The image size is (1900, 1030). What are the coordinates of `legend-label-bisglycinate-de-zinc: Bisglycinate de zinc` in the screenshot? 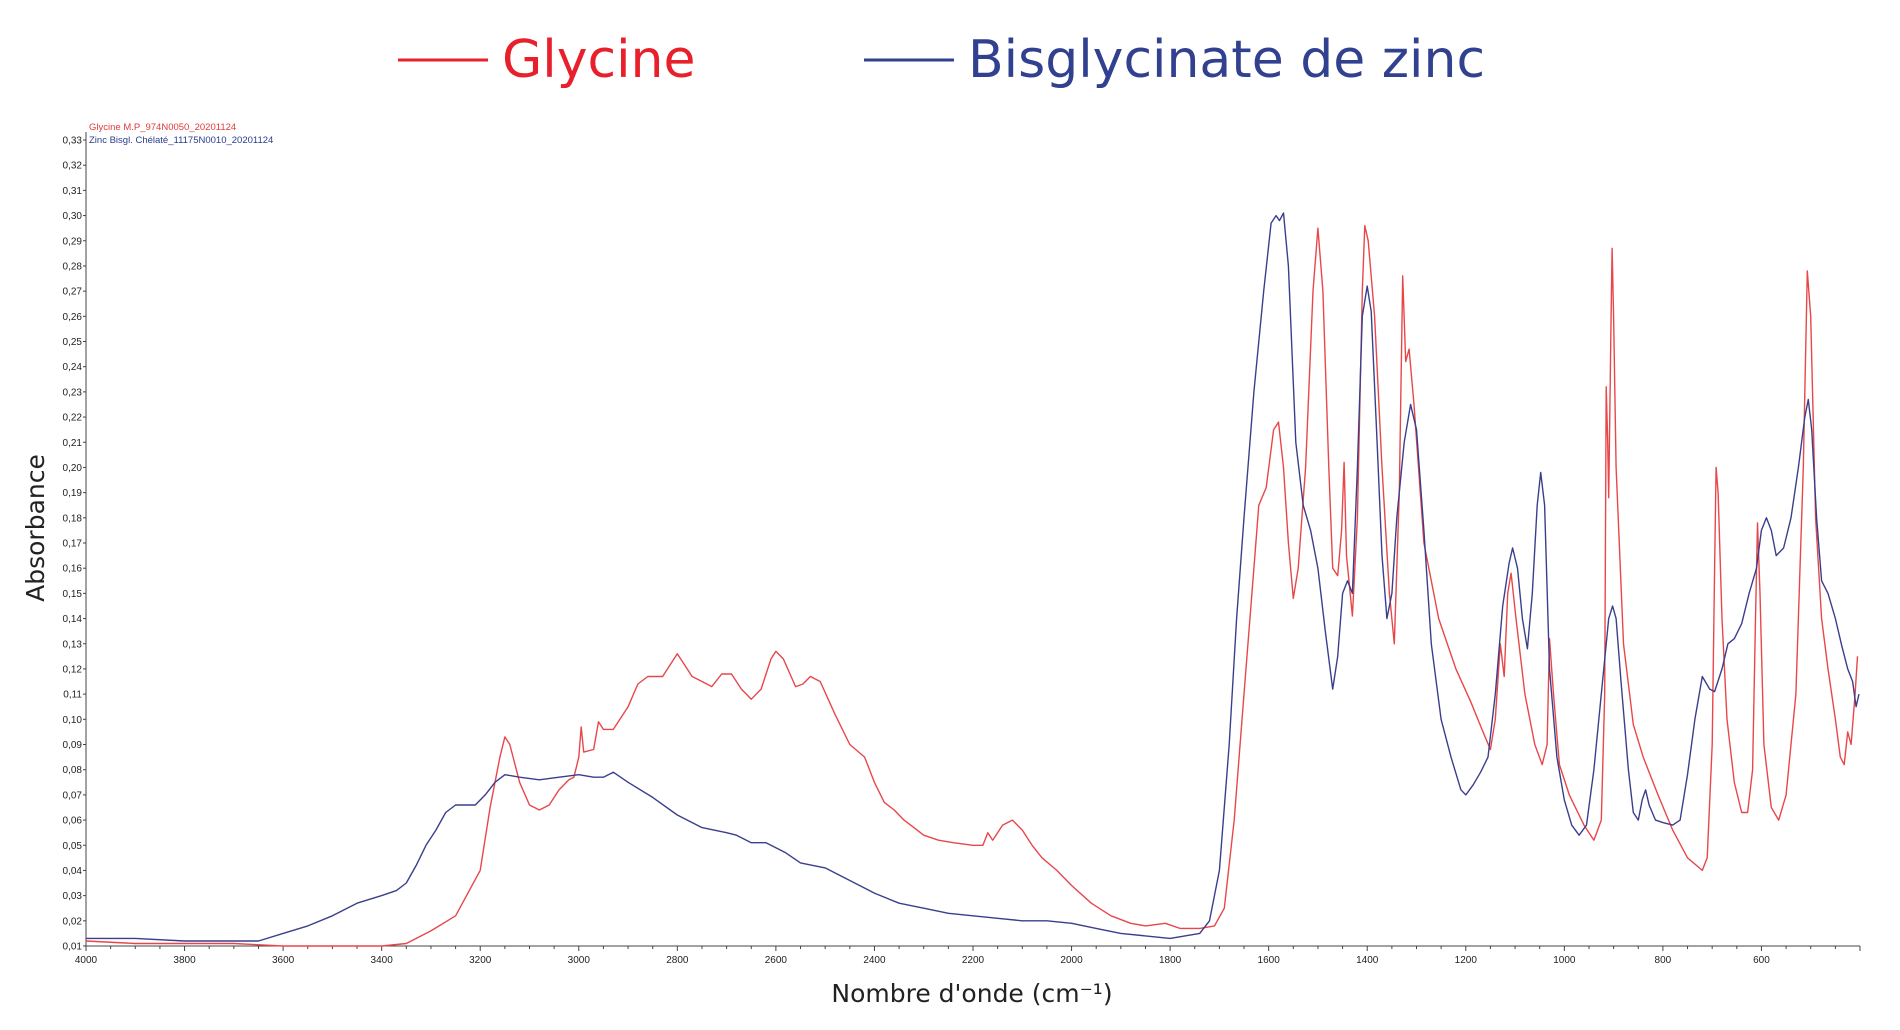 It's located at (1226, 60).